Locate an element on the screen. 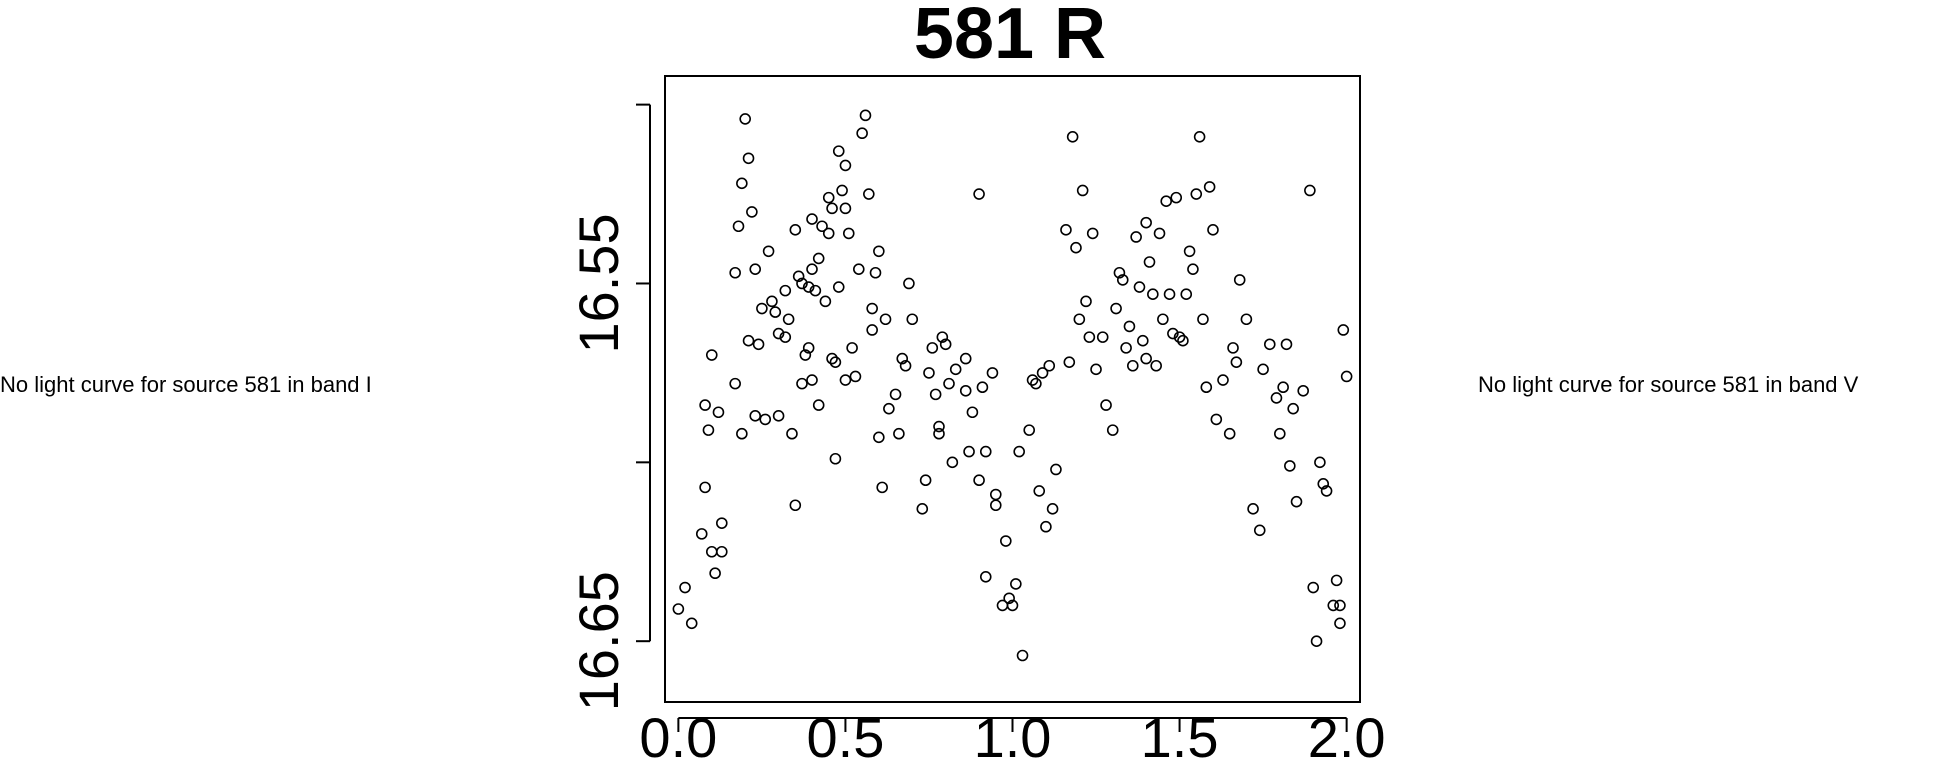  chart-title: 581 R is located at coordinates (1010, 37).